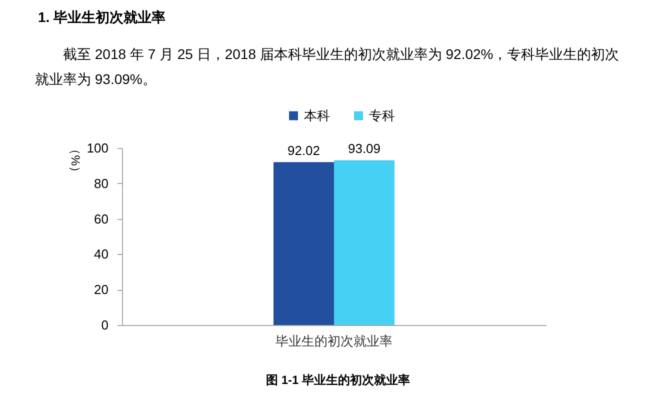  What do you see at coordinates (101, 254) in the screenshot?
I see `y-tick-label: 40` at bounding box center [101, 254].